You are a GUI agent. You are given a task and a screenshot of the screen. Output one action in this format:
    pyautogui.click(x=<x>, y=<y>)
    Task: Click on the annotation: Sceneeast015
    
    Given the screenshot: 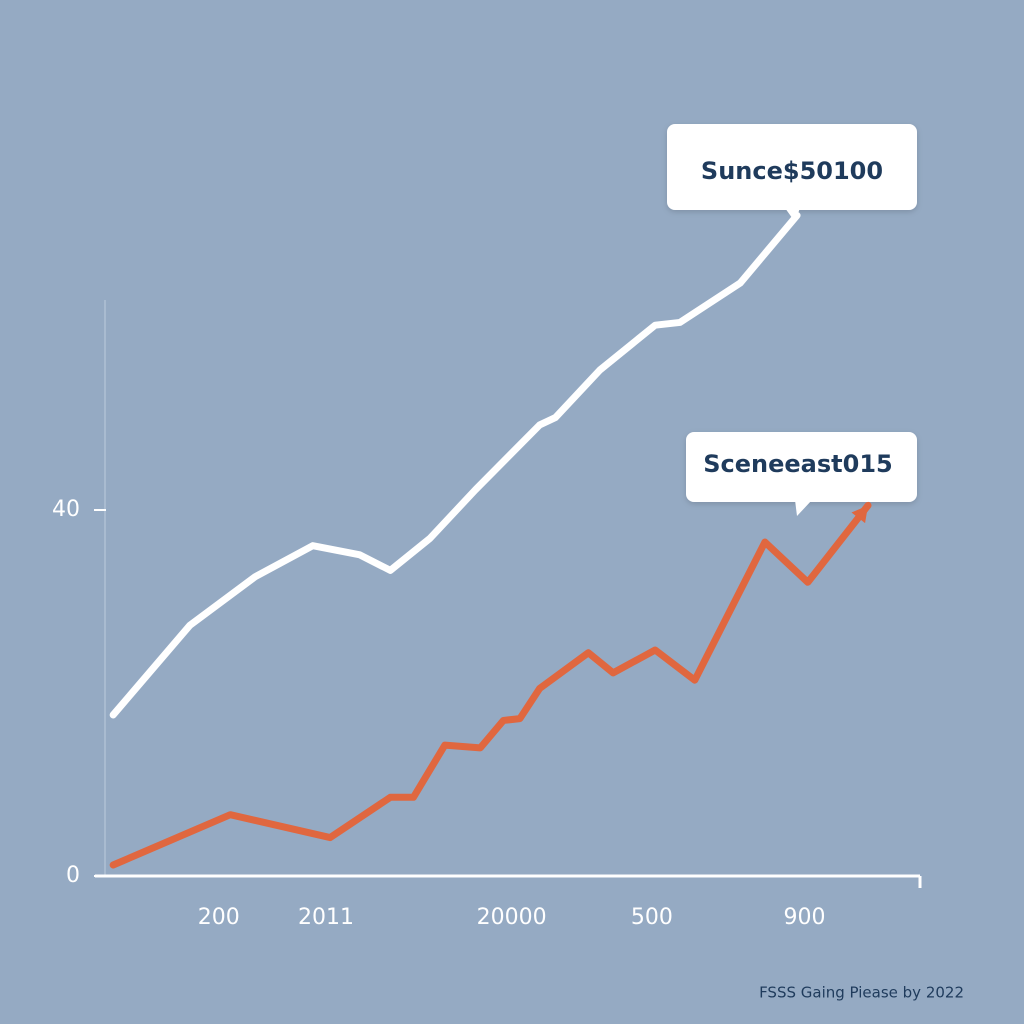 What is the action you would take?
    pyautogui.click(x=797, y=464)
    